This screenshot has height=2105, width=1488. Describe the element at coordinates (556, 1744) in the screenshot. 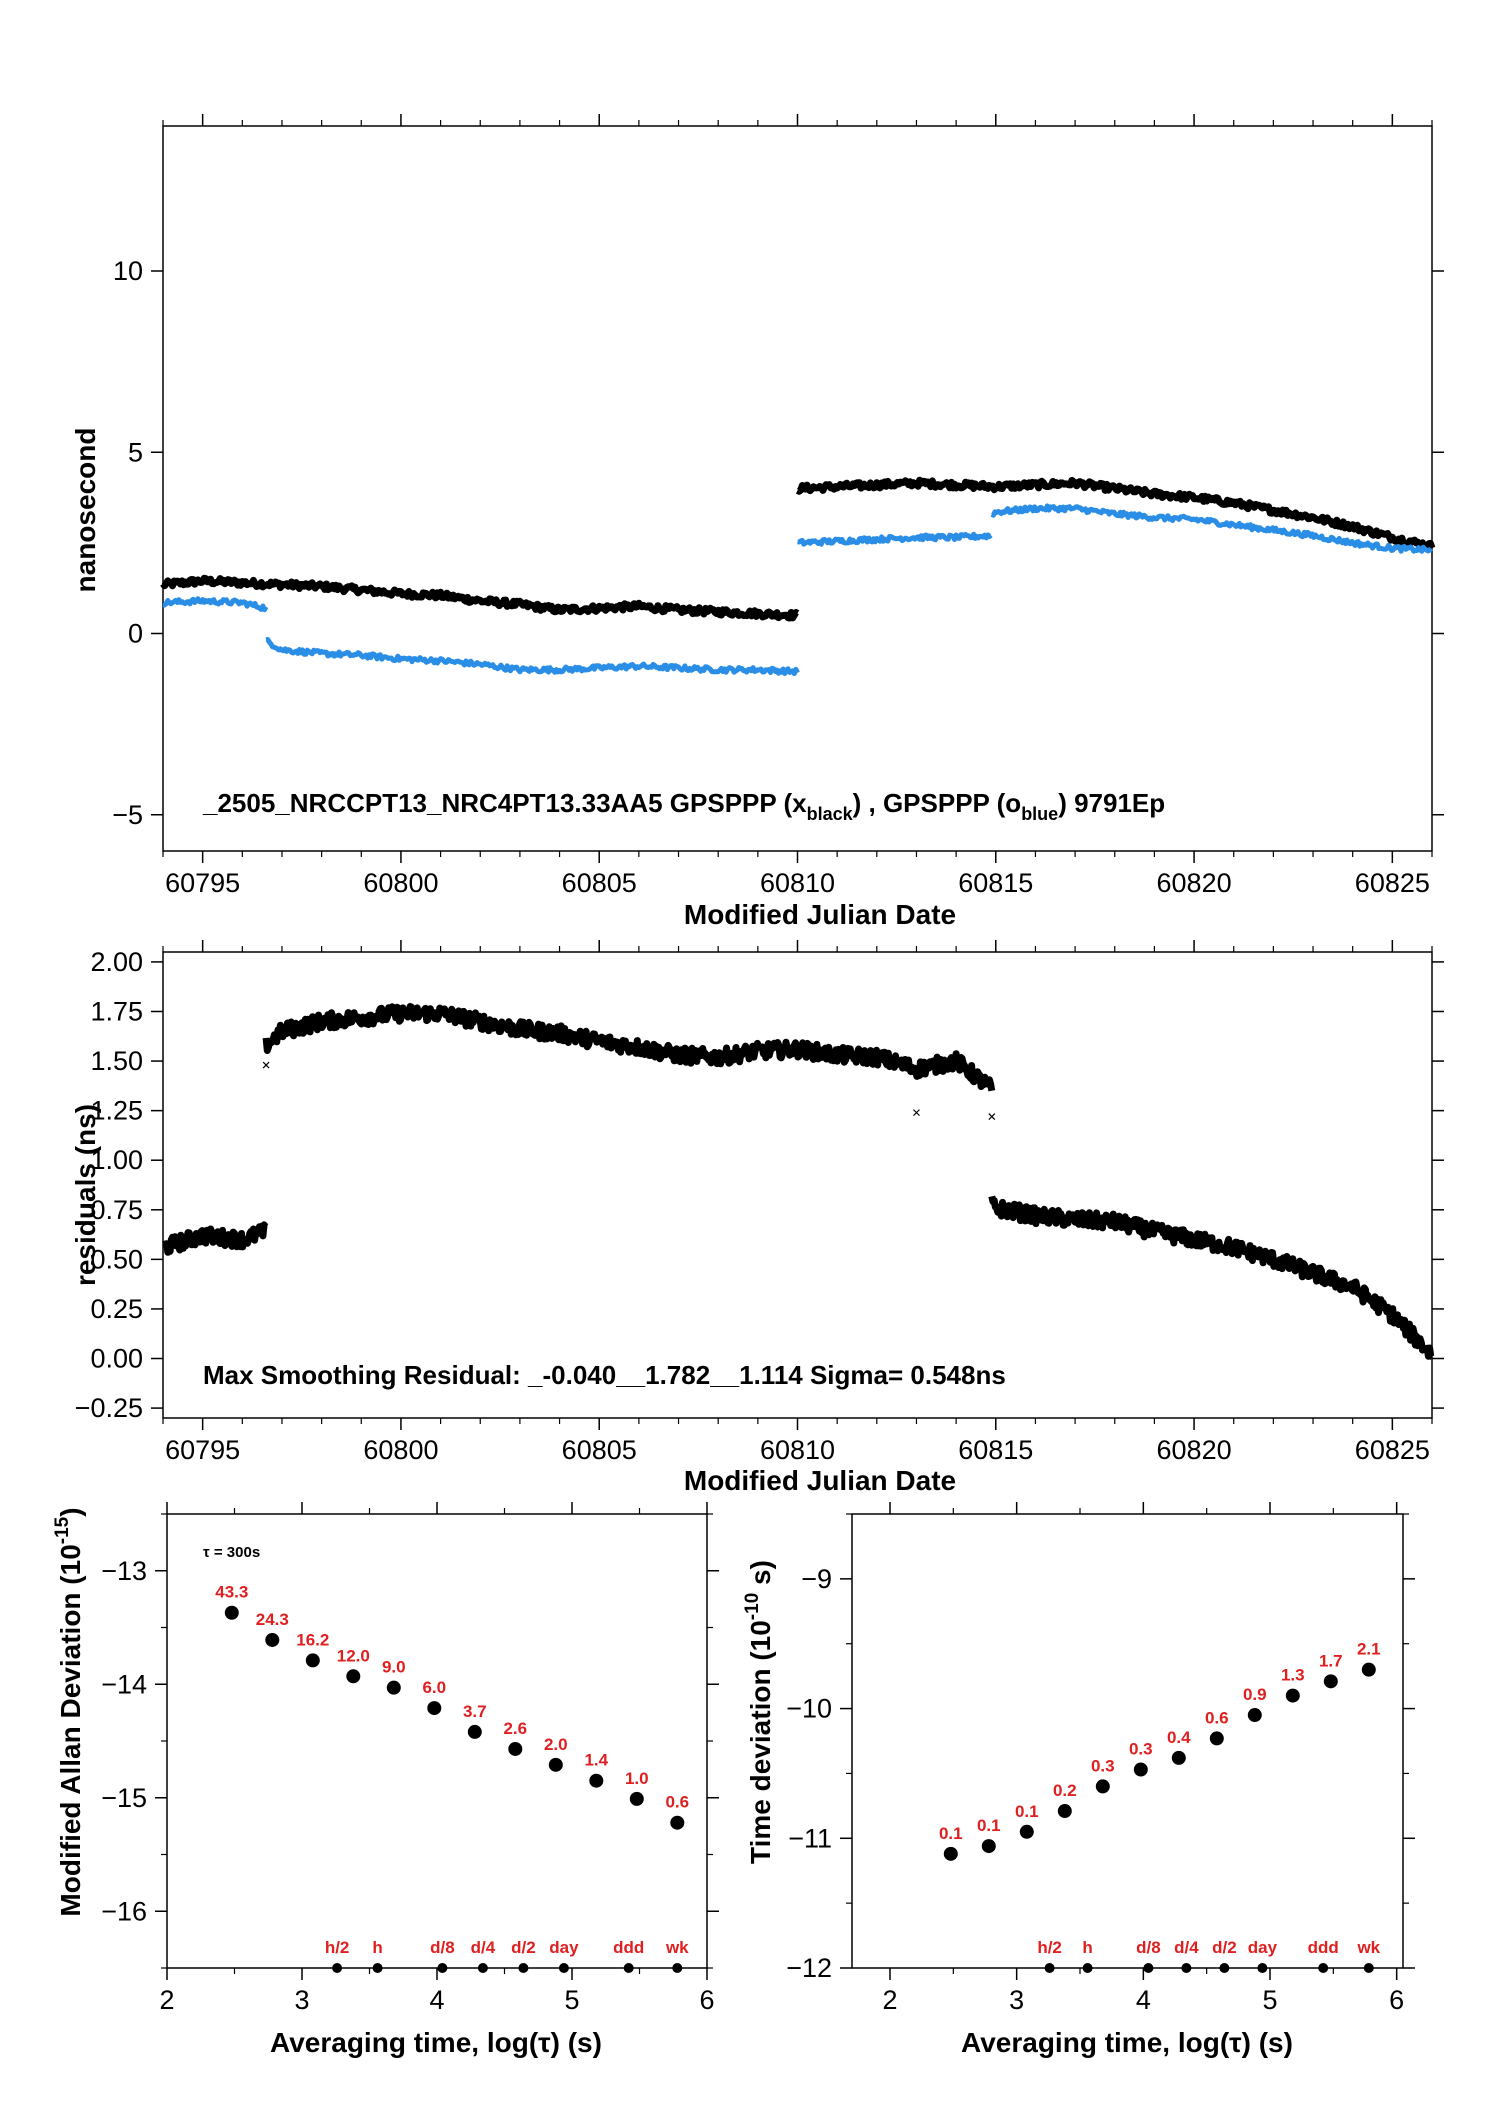

I see `deviation-point-label: 2.0` at that location.